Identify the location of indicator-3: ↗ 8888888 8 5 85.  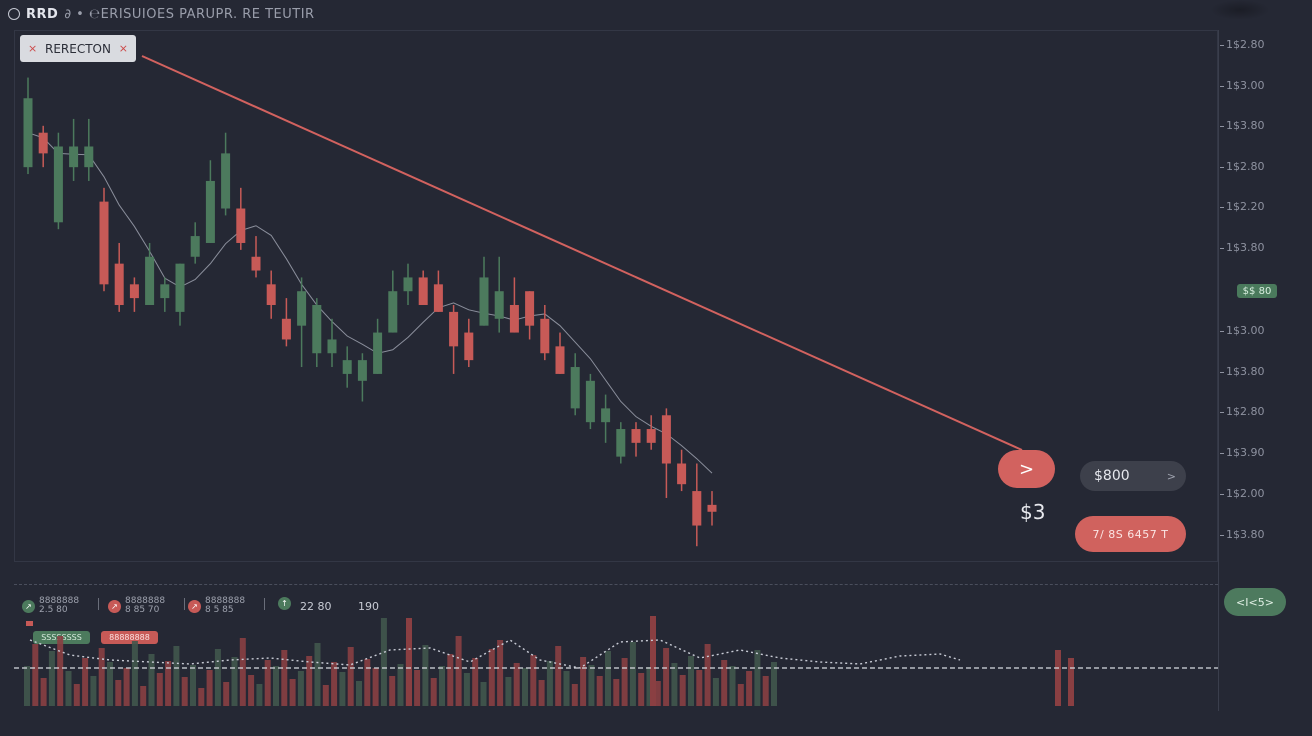
(216, 606).